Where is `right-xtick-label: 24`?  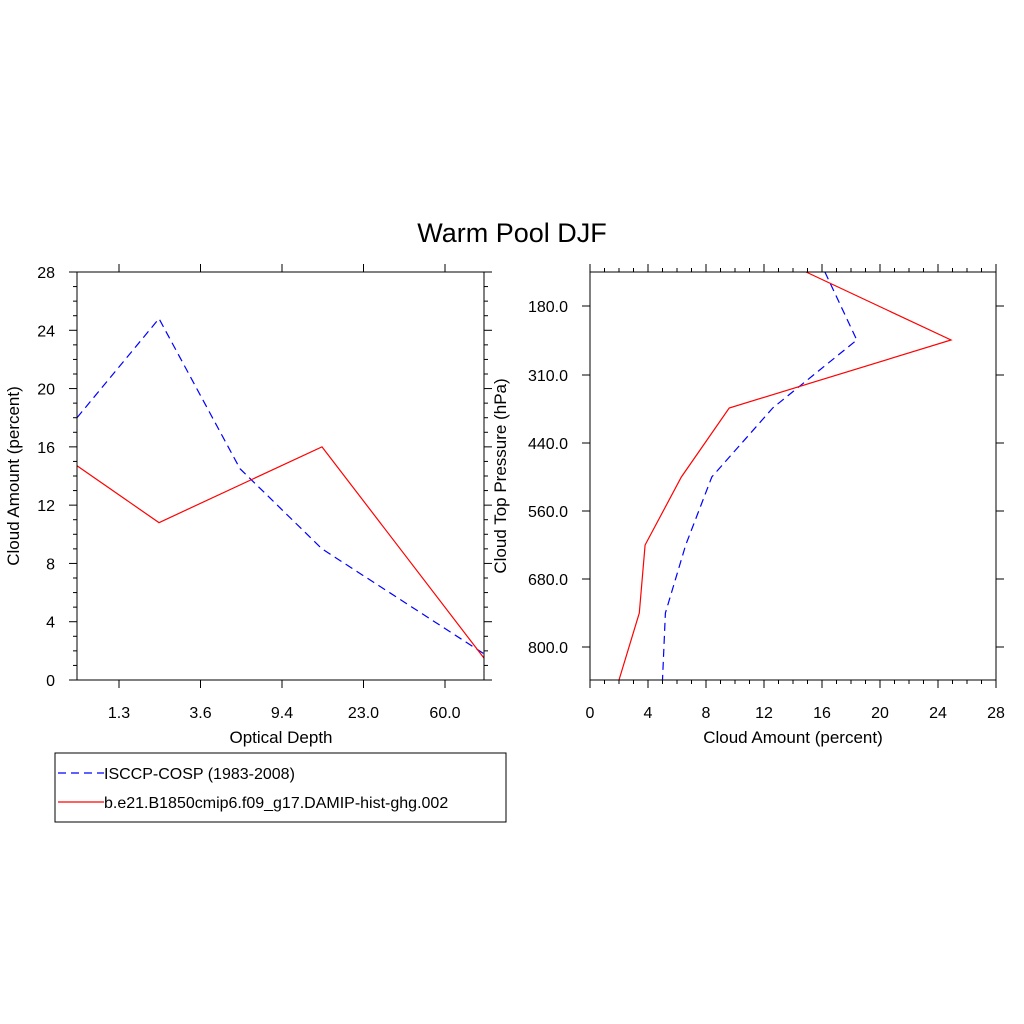
right-xtick-label: 24 is located at coordinates (938, 713).